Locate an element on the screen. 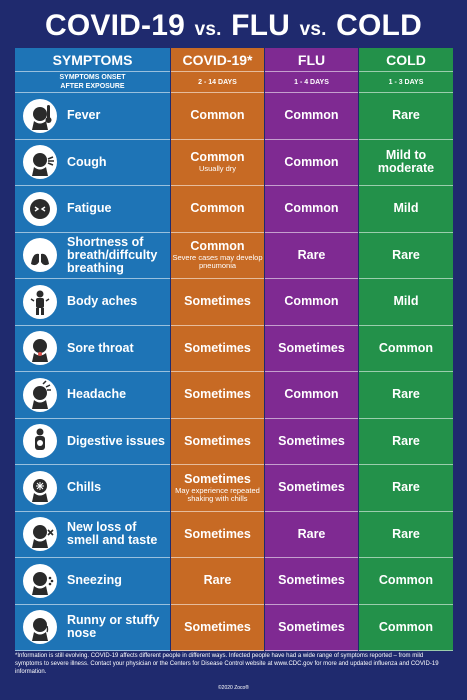 The height and width of the screenshot is (700, 467). symptom-cell: Runny or stuffy nose is located at coordinates (92, 627).